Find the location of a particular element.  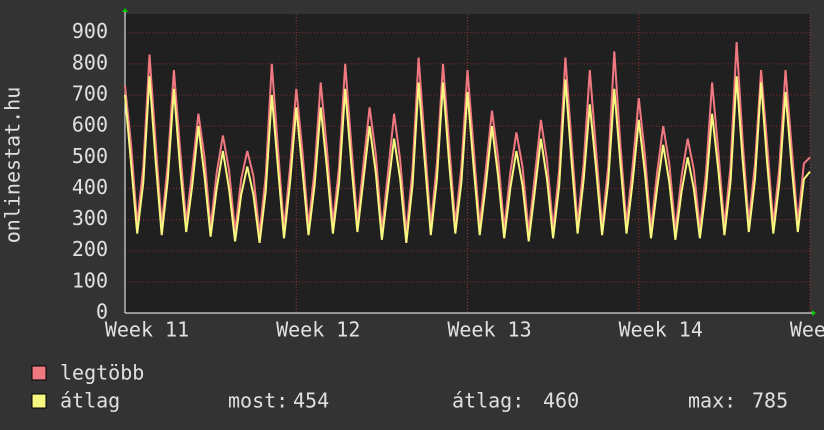

stat-label: átlag: is located at coordinates (488, 401).